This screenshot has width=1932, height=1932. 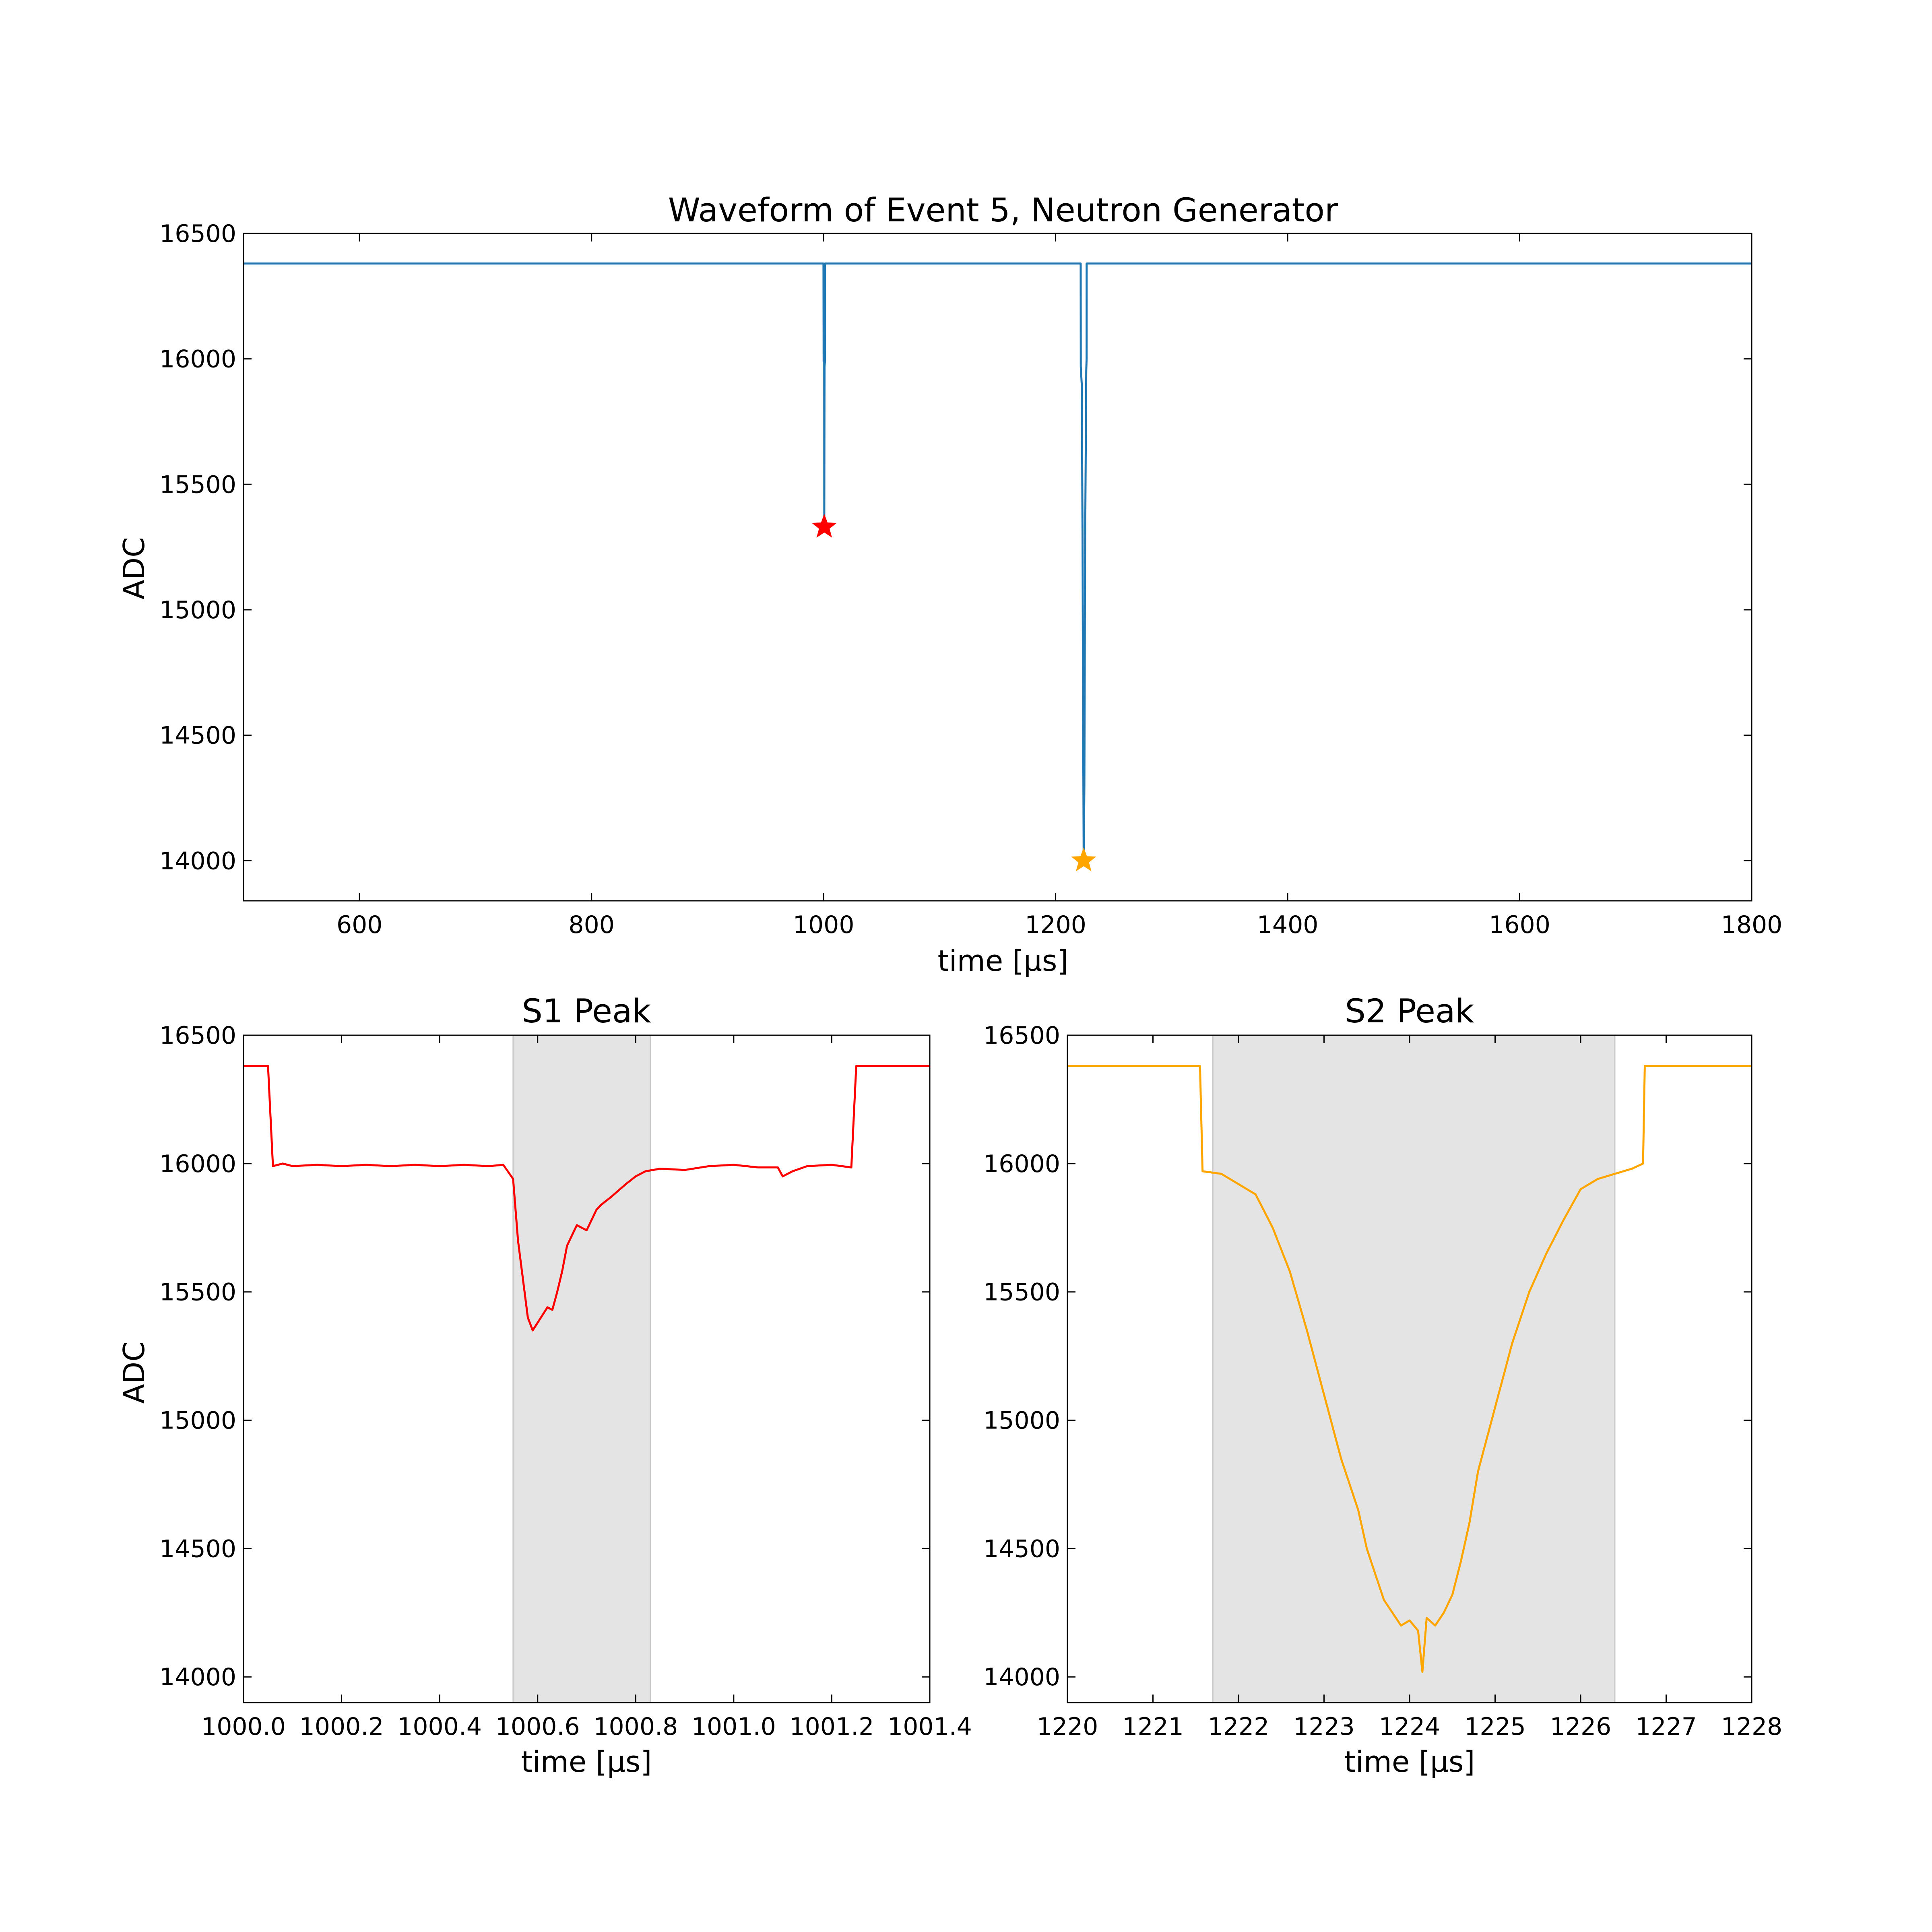 What do you see at coordinates (1410, 1727) in the screenshot?
I see `s2-xtick-label: 1224` at bounding box center [1410, 1727].